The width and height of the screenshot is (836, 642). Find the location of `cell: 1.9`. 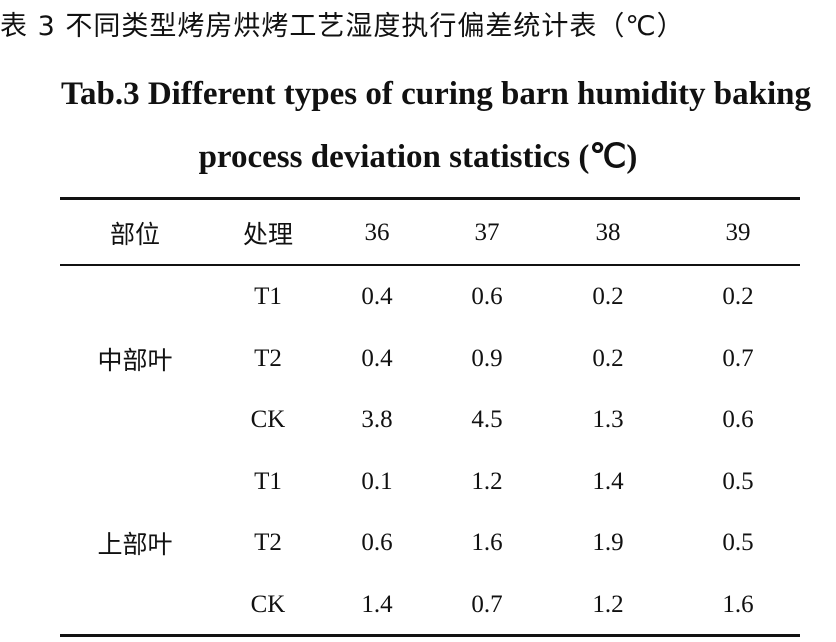

cell: 1.9 is located at coordinates (608, 543).